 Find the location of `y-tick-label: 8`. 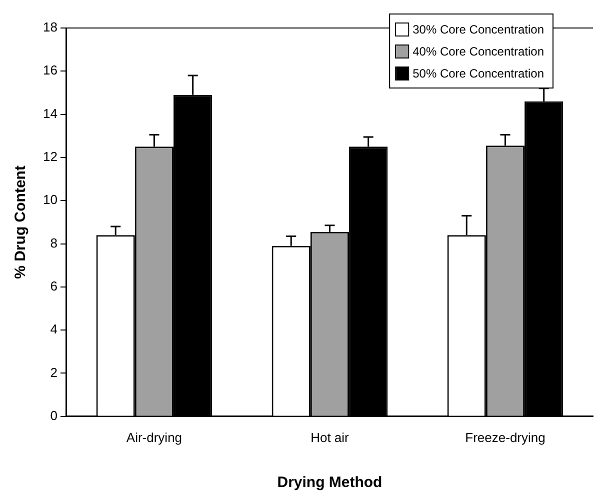

y-tick-label: 8 is located at coordinates (54, 242).